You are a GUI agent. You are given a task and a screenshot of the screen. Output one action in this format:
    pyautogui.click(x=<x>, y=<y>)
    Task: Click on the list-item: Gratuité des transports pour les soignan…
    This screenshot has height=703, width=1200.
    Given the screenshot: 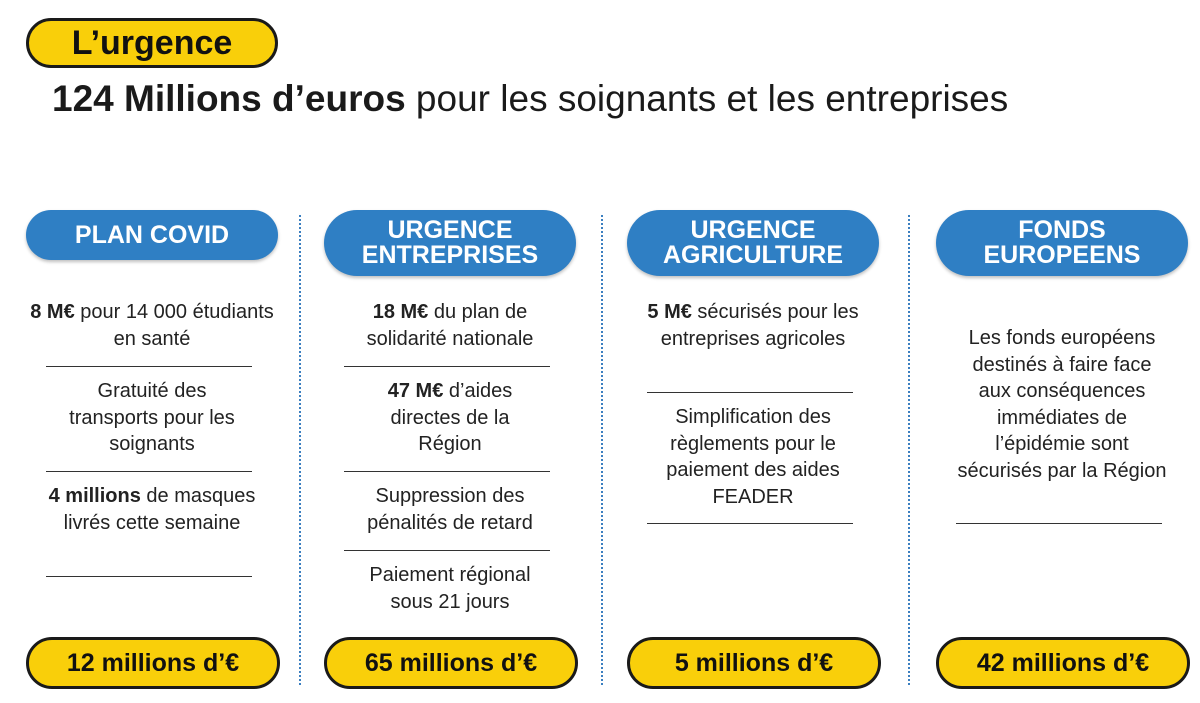 What is the action you would take?
    pyautogui.click(x=152, y=418)
    